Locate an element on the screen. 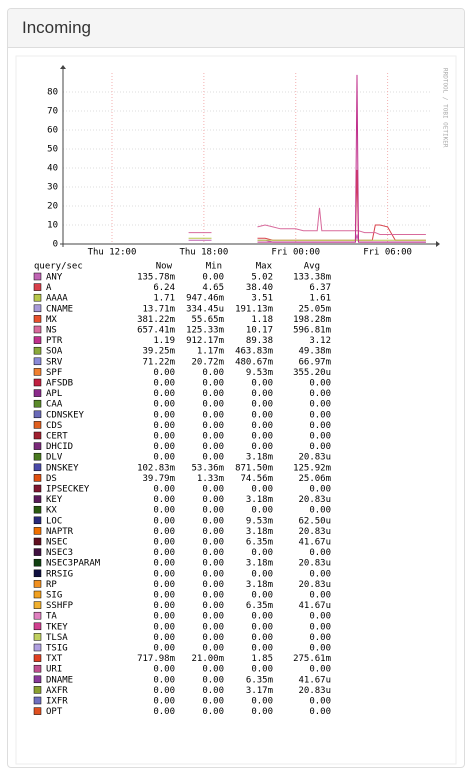 The width and height of the screenshot is (467, 772). y-tick-label: 30 is located at coordinates (52, 188).